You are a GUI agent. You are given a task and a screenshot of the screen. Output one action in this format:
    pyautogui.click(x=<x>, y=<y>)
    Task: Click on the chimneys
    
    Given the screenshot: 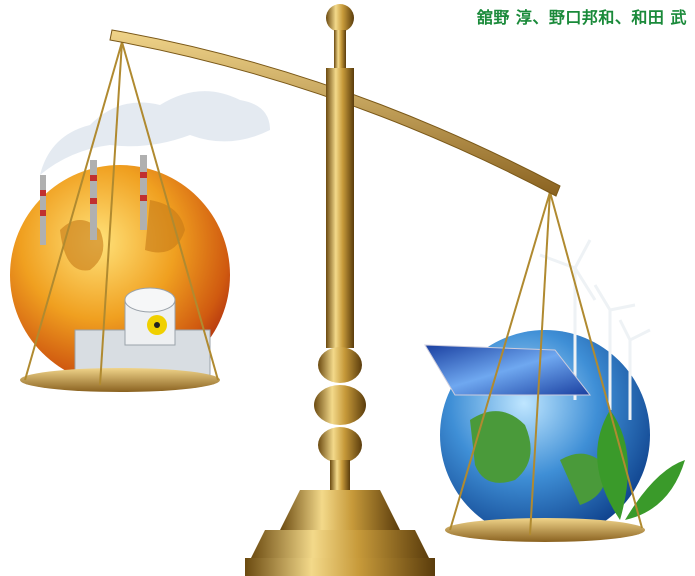 What is the action you would take?
    pyautogui.click(x=93, y=200)
    